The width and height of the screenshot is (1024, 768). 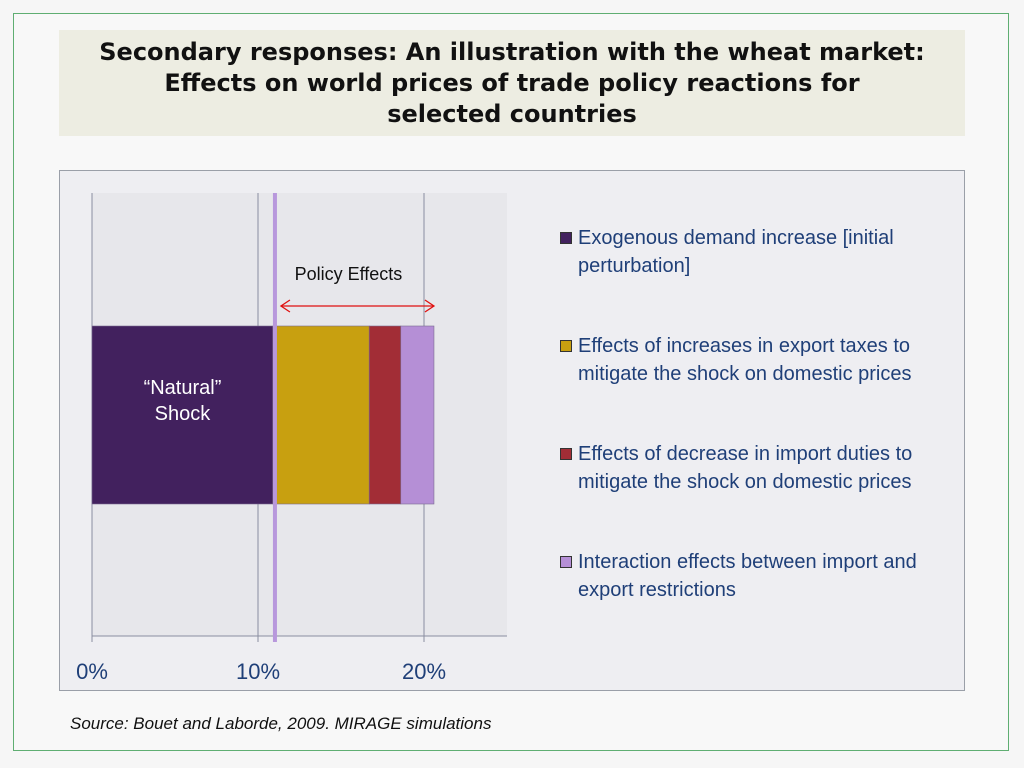 What do you see at coordinates (566, 346) in the screenshot?
I see `legend-swatch-export-taxes` at bounding box center [566, 346].